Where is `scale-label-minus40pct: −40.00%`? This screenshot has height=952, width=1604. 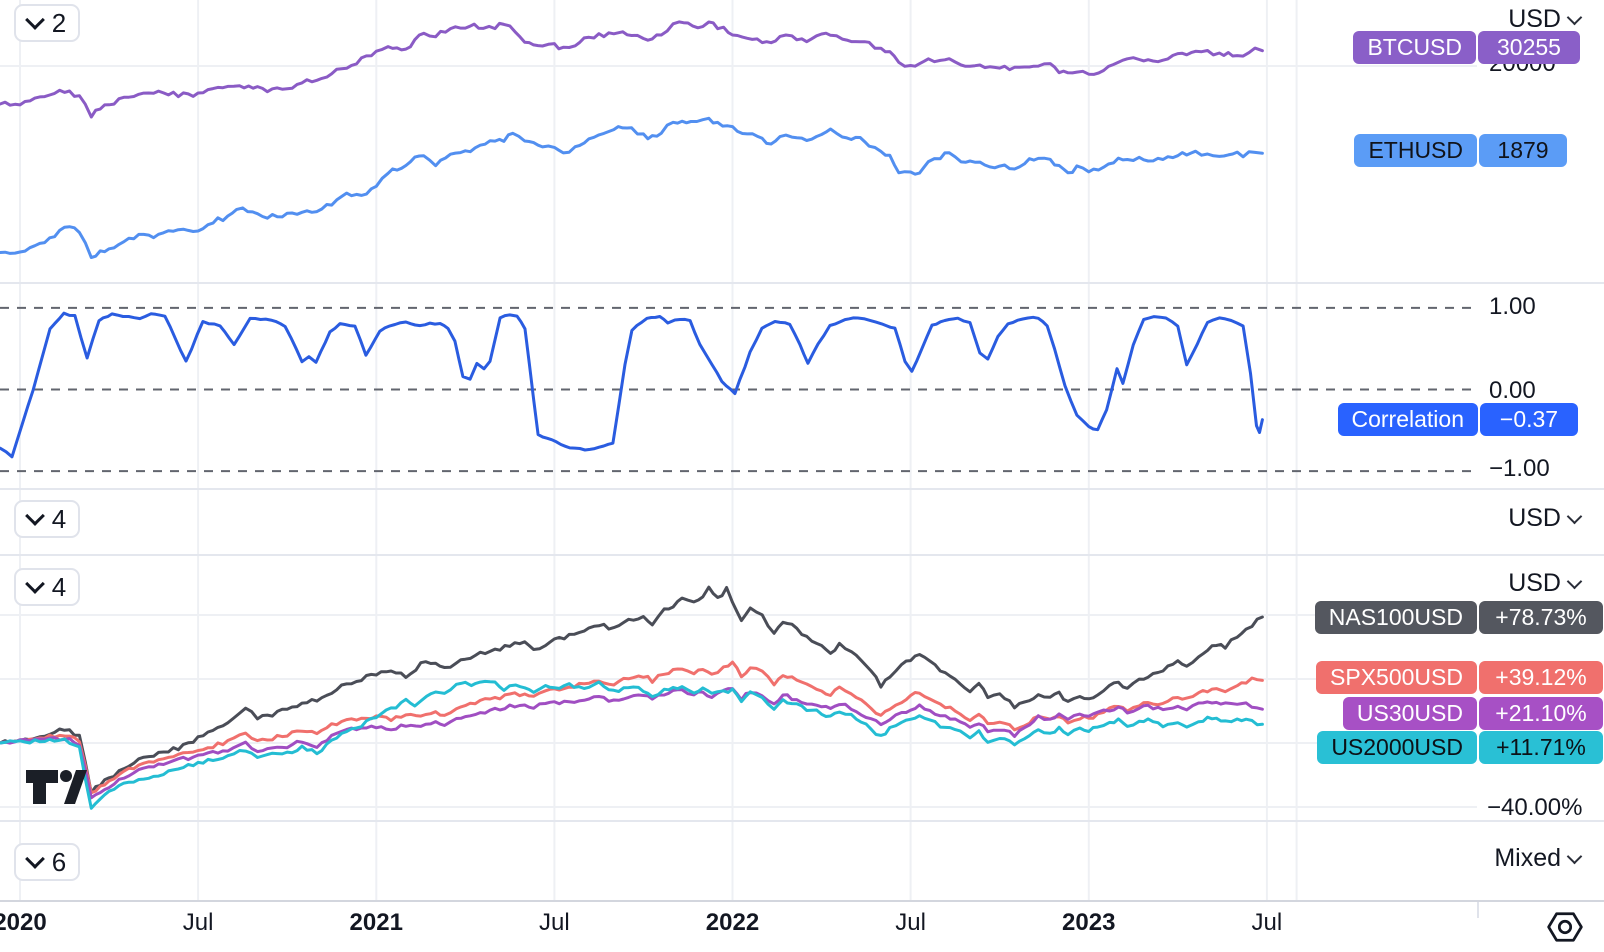 scale-label-minus40pct: −40.00% is located at coordinates (1535, 807).